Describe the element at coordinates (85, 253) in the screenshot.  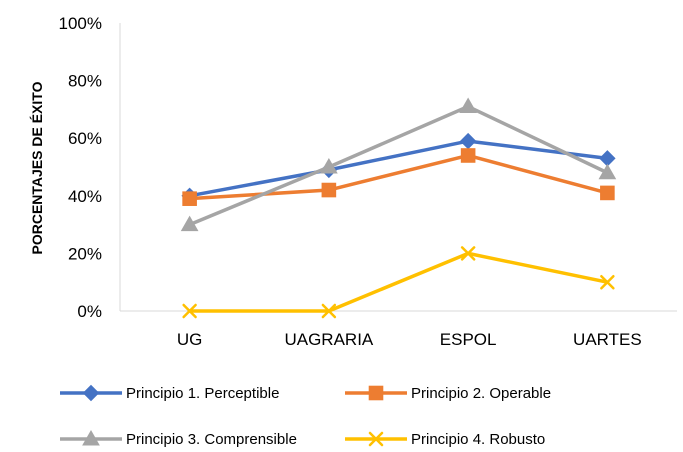
I see `y-tick-label: 20%` at that location.